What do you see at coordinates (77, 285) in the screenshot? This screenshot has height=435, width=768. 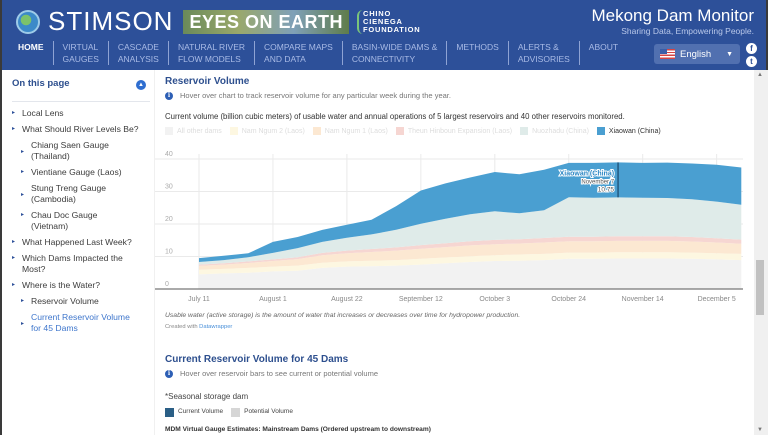 I see `toc-item: Where is the Water?` at bounding box center [77, 285].